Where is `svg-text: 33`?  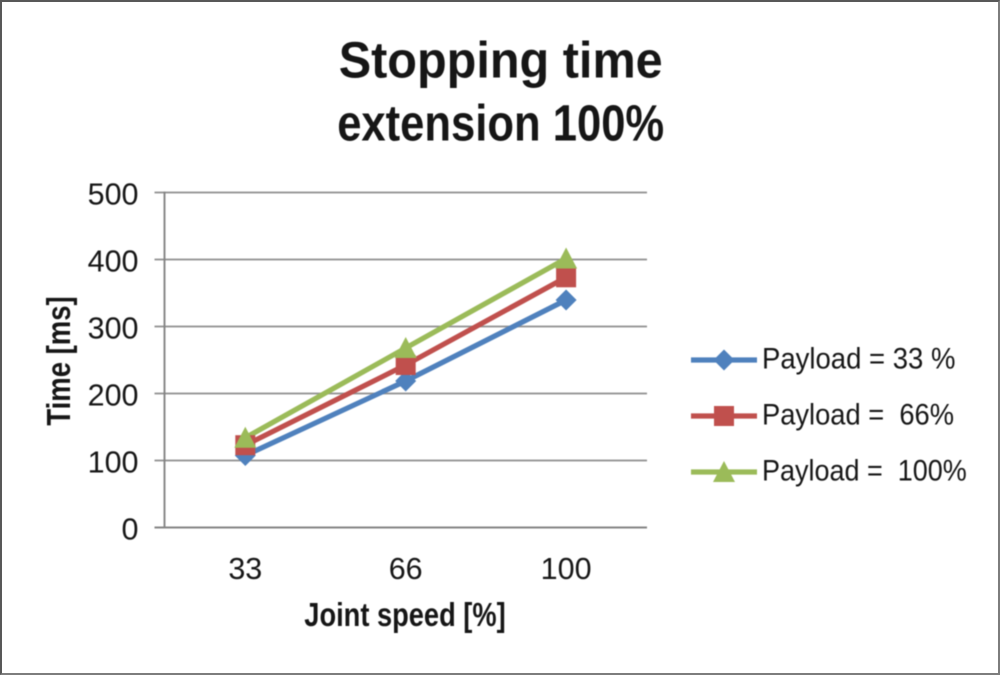
svg-text: 33 is located at coordinates (245, 569).